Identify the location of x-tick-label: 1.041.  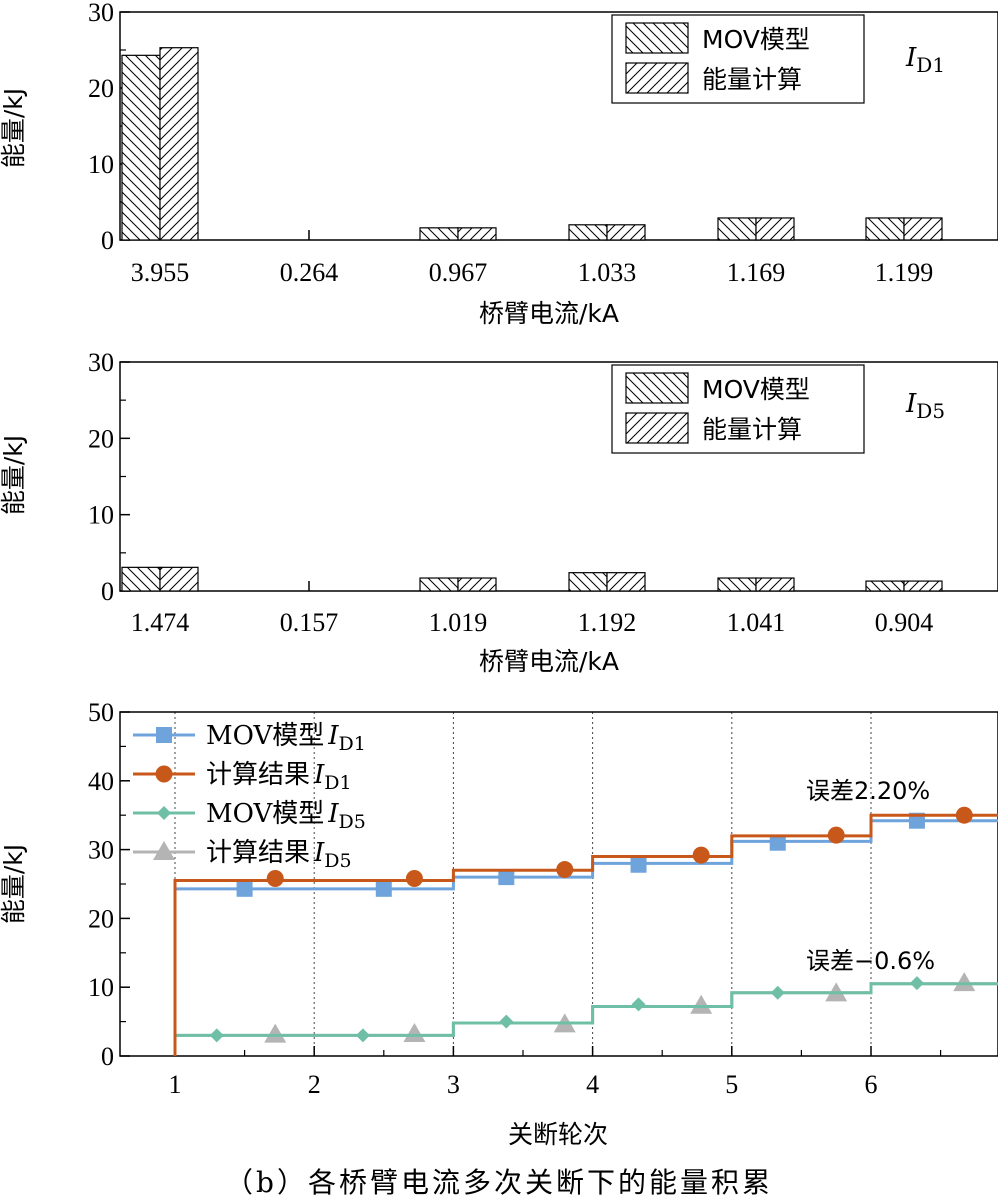
(756, 622).